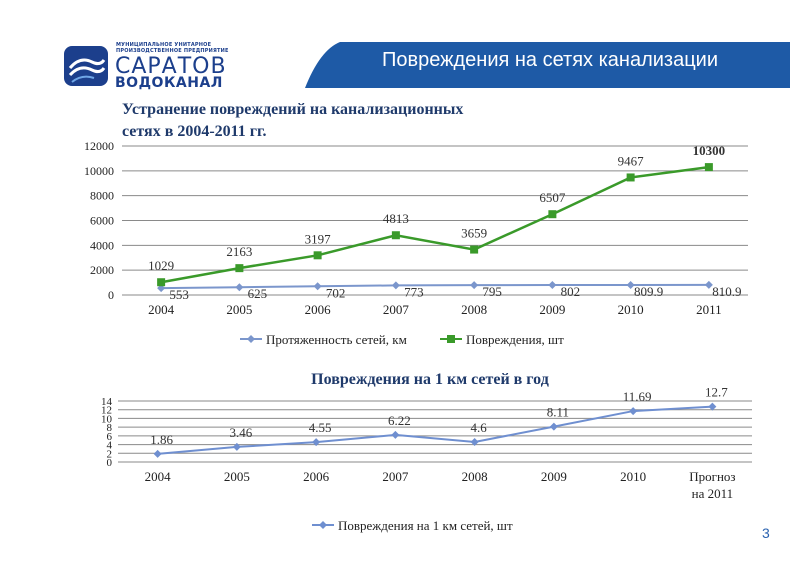  What do you see at coordinates (713, 493) in the screenshot?
I see `chart-2-x-tick-label: на 2011` at bounding box center [713, 493].